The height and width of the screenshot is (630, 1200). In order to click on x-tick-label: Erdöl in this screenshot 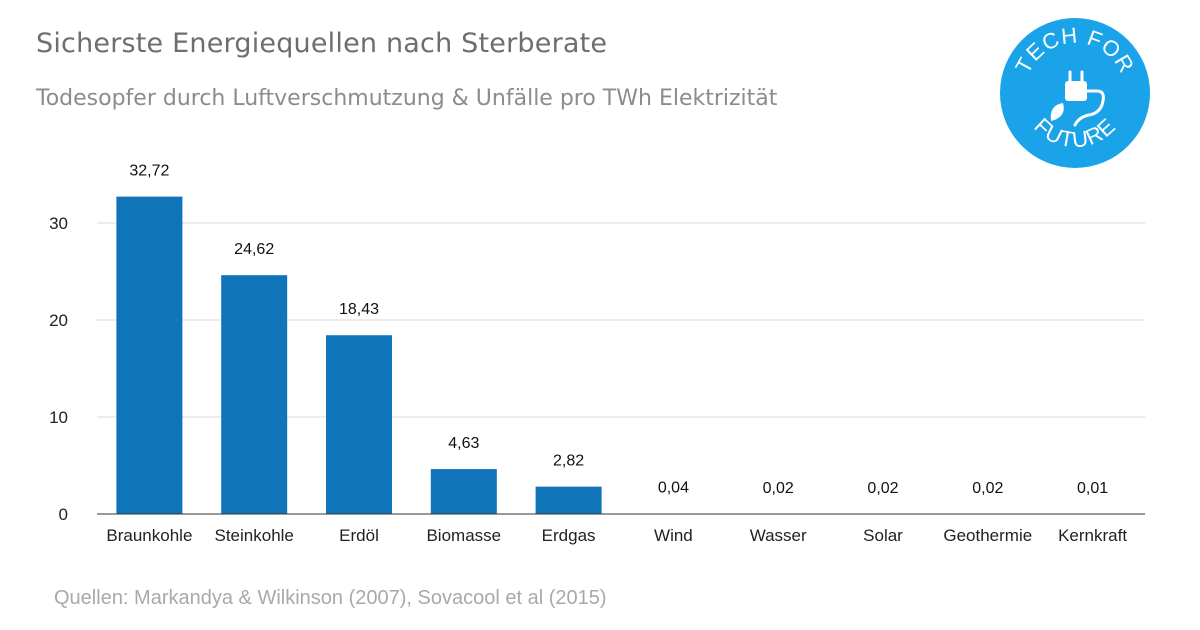, I will do `click(359, 535)`.